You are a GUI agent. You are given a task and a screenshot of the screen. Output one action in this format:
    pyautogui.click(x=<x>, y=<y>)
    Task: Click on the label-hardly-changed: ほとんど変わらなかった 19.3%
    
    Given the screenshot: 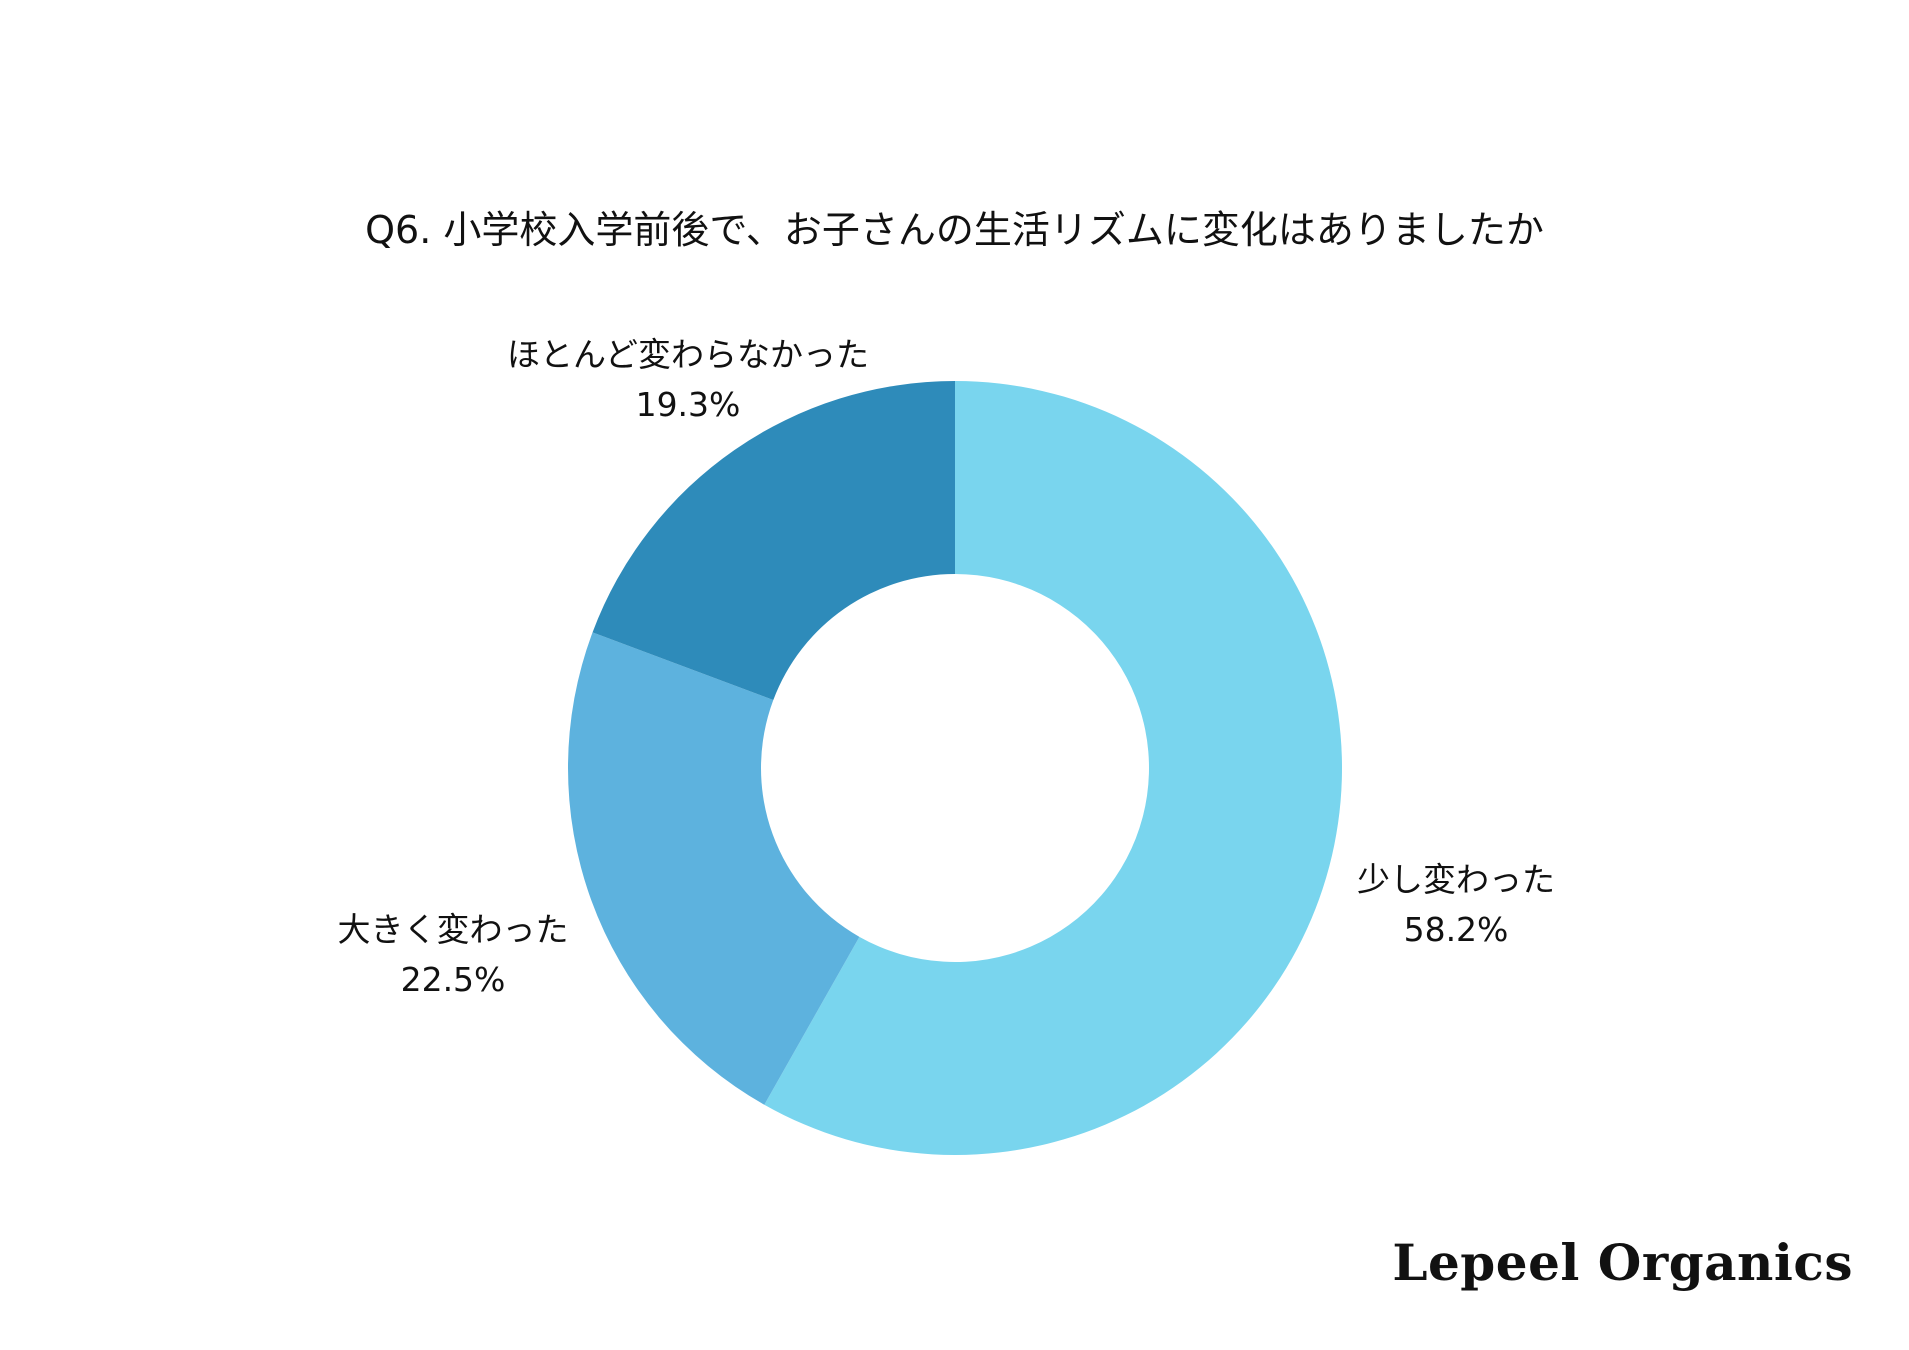 What is the action you would take?
    pyautogui.click(x=688, y=380)
    